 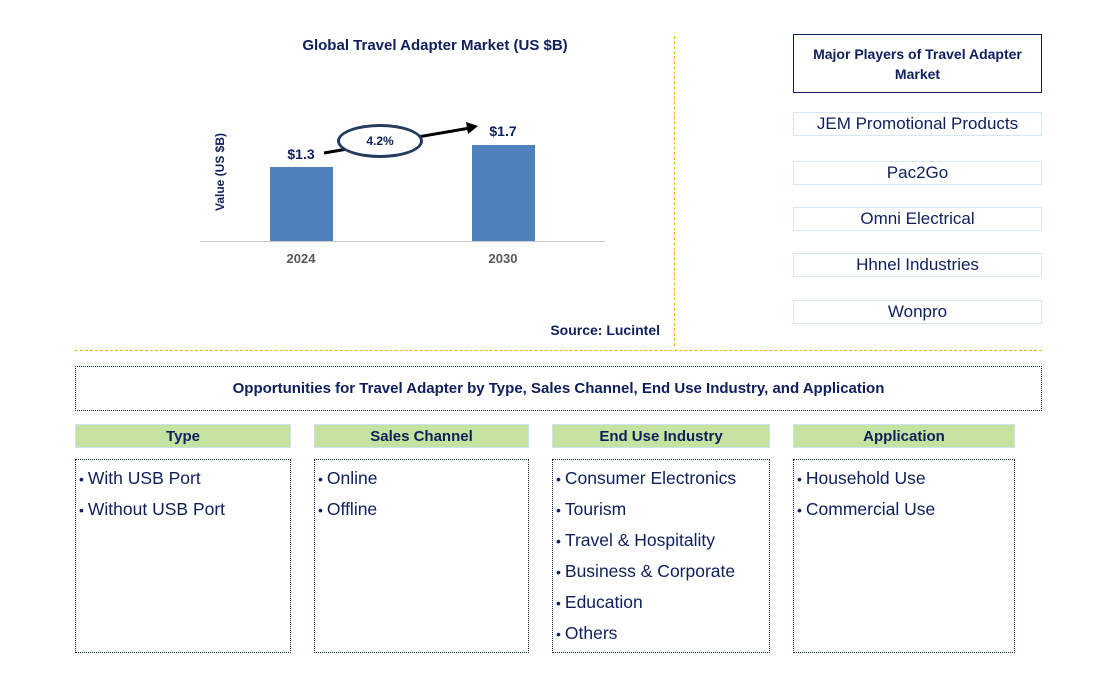 What do you see at coordinates (423, 478) in the screenshot?
I see `list-item: • Online` at bounding box center [423, 478].